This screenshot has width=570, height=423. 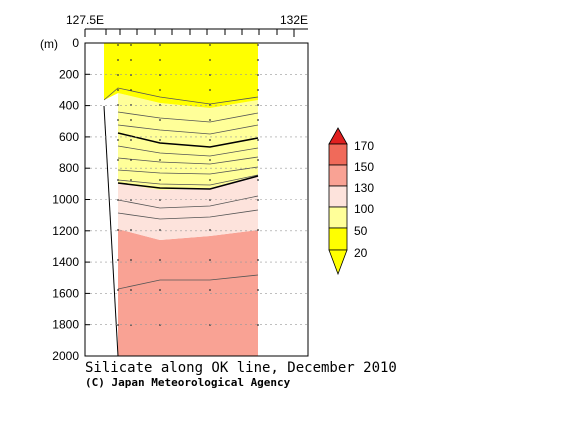 I want to click on y-tick-label-800: 800, so click(x=69, y=168).